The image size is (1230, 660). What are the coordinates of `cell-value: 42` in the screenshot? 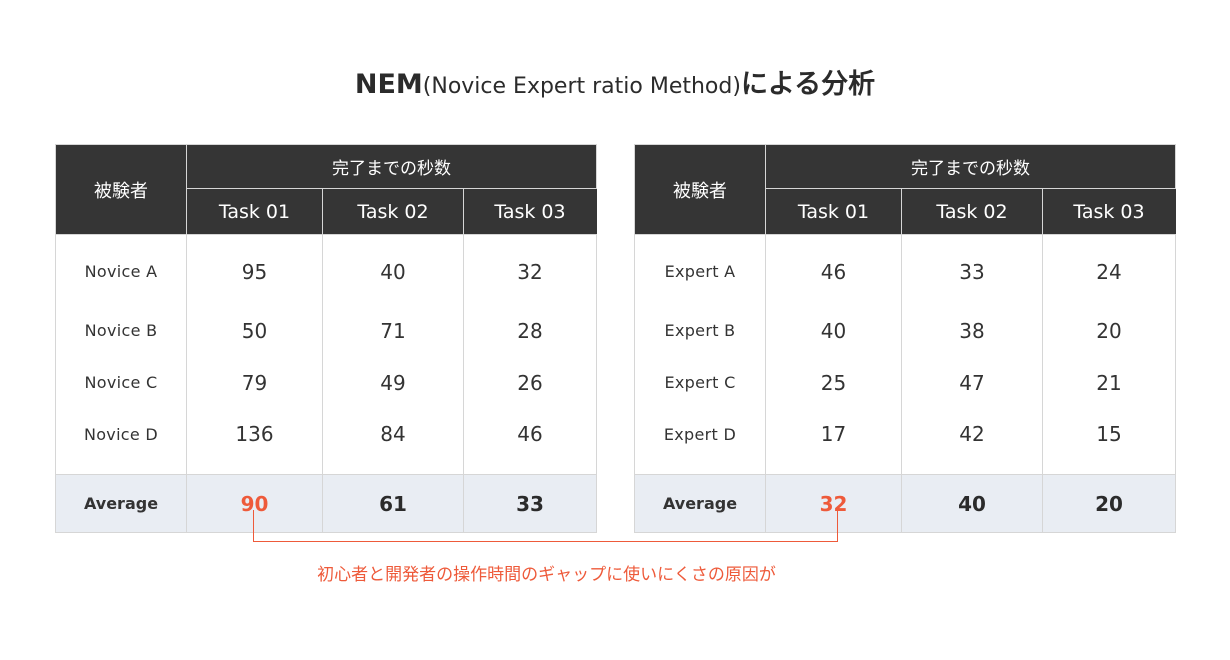 It's located at (972, 441).